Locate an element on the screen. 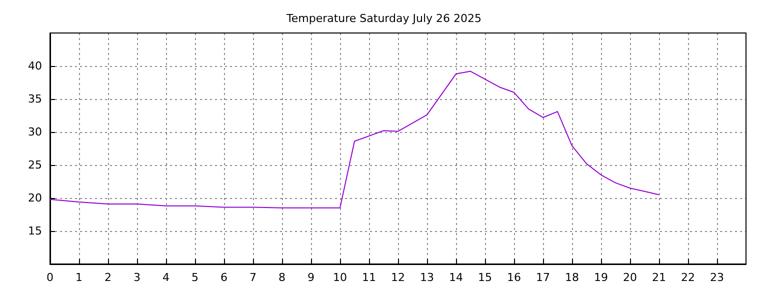  x-tick-label: 11 is located at coordinates (369, 277).